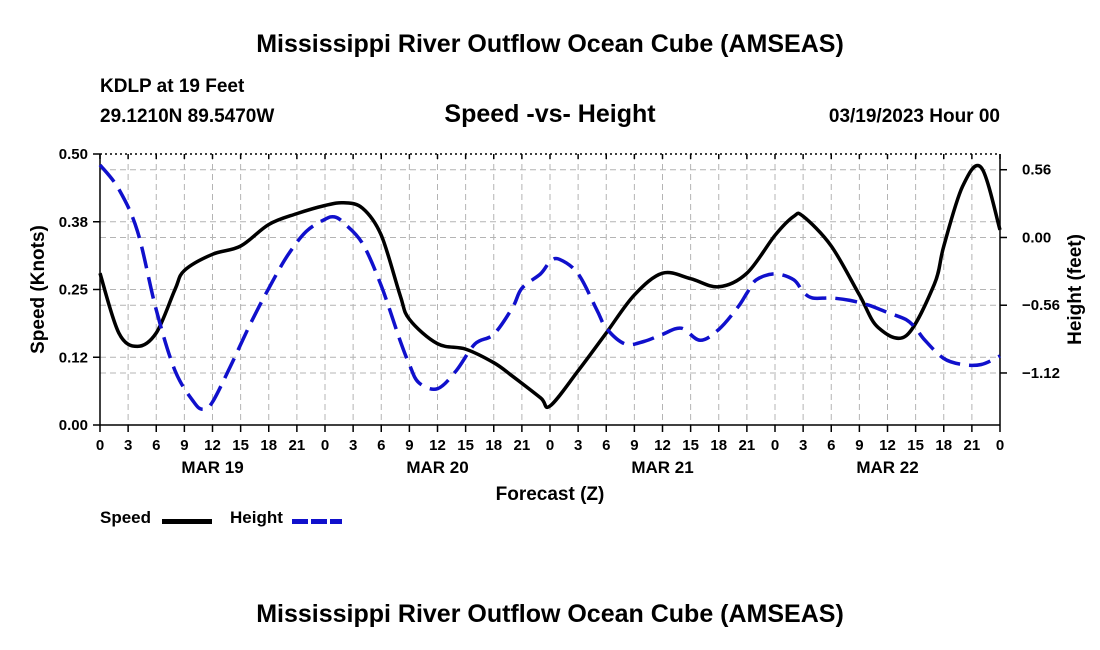 The height and width of the screenshot is (650, 1100). I want to click on date-label: MAR 20, so click(437, 467).